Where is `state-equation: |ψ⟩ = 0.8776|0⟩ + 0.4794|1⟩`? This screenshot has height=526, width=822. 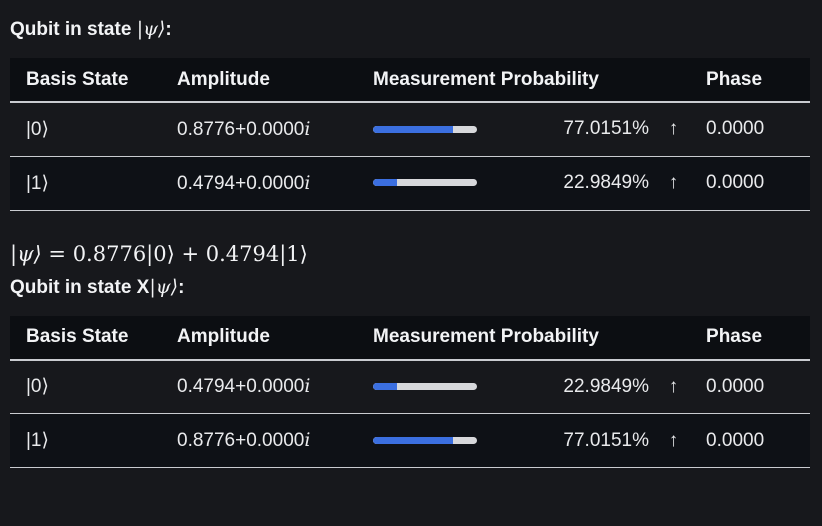 state-equation: |ψ⟩ = 0.8776|0⟩ + 0.4794|1⟩ is located at coordinates (410, 254).